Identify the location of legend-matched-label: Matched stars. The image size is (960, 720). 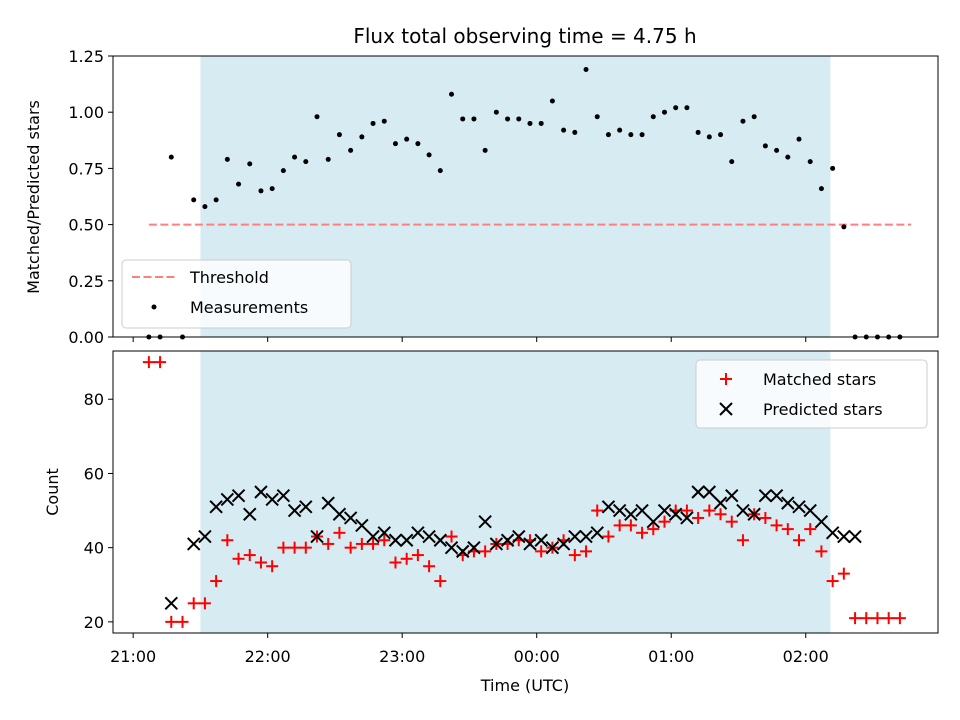
(819, 379).